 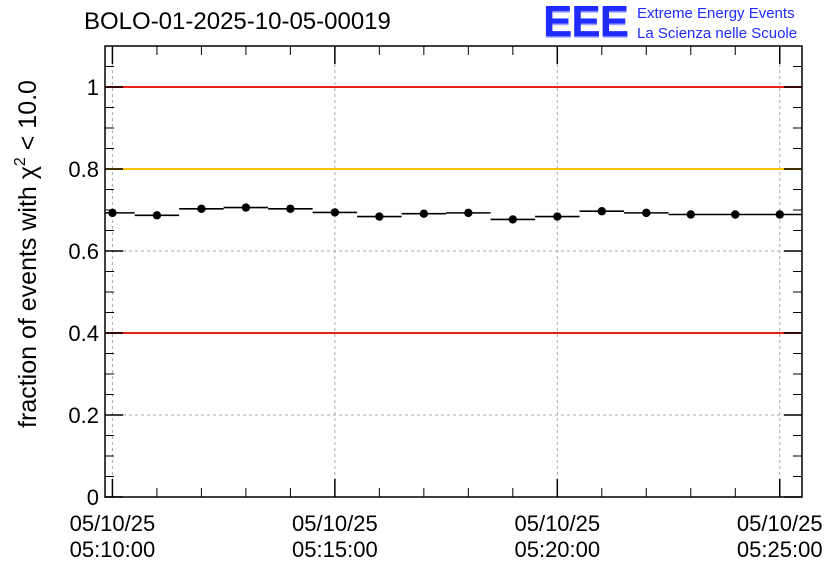 What do you see at coordinates (28, 118) in the screenshot?
I see `y-axis-title-tail: < 10.0` at bounding box center [28, 118].